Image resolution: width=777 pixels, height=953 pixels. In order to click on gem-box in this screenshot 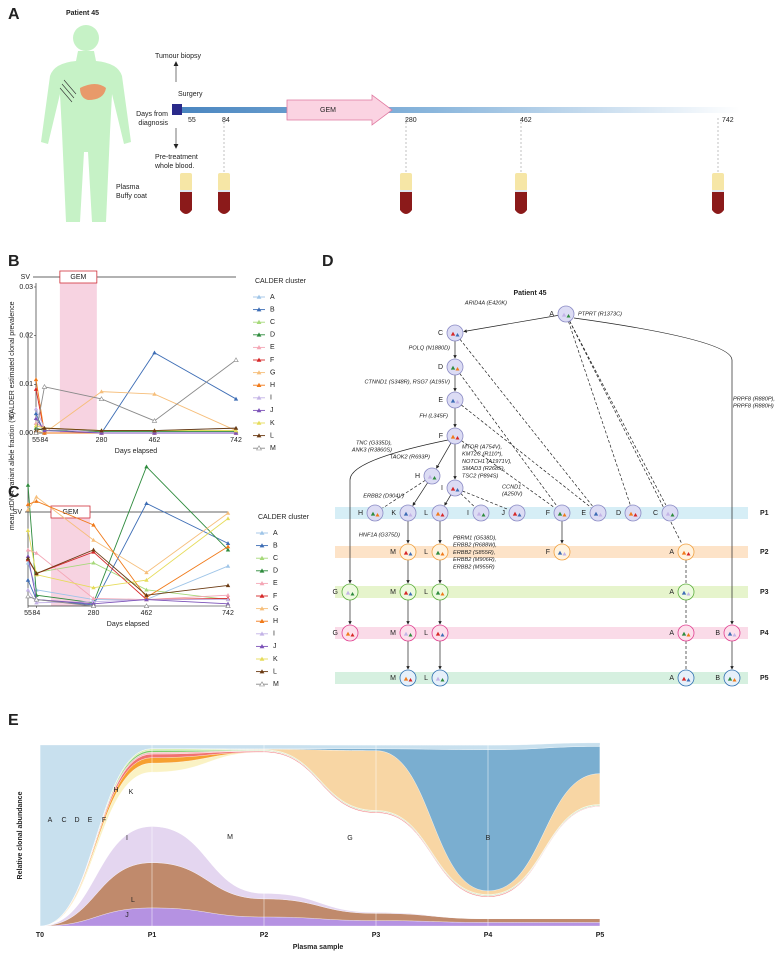, I will do `click(78, 277)`.